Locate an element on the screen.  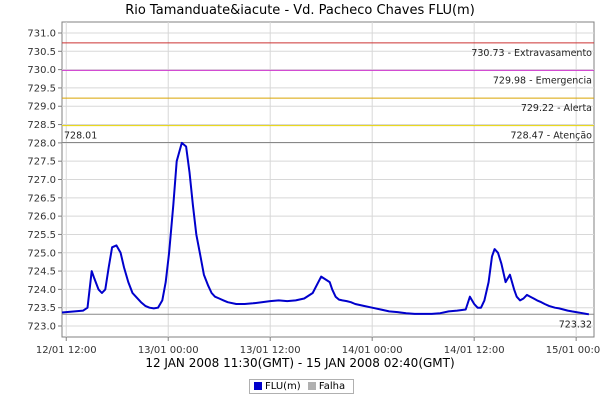
threshold-label: 729.22 - Alerta is located at coordinates (556, 108).